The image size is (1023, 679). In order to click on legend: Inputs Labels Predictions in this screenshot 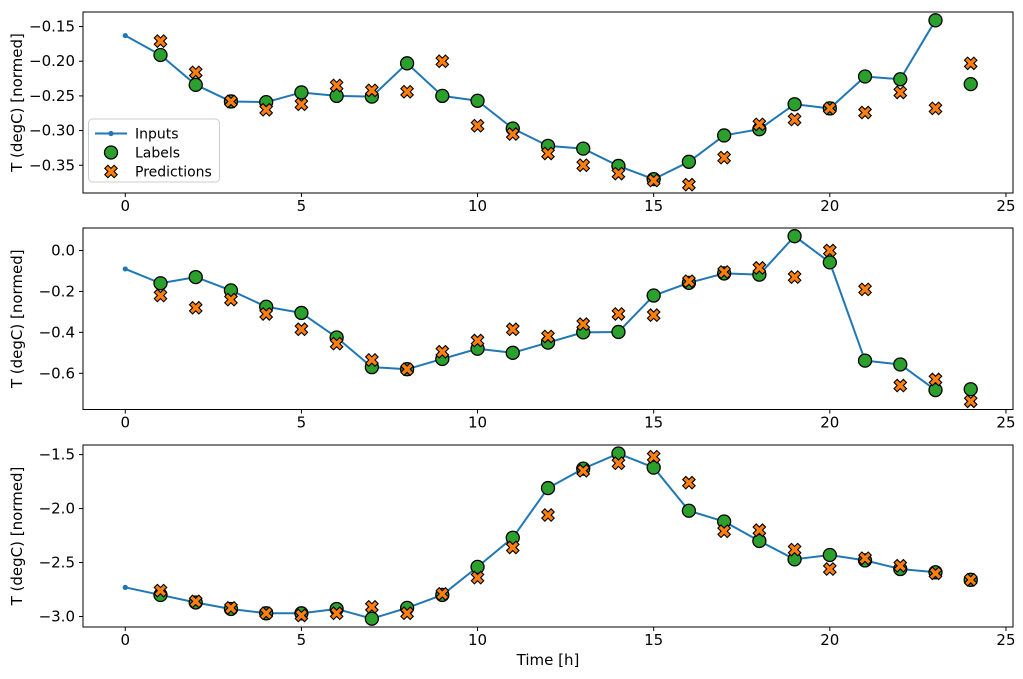, I will do `click(154, 150)`.